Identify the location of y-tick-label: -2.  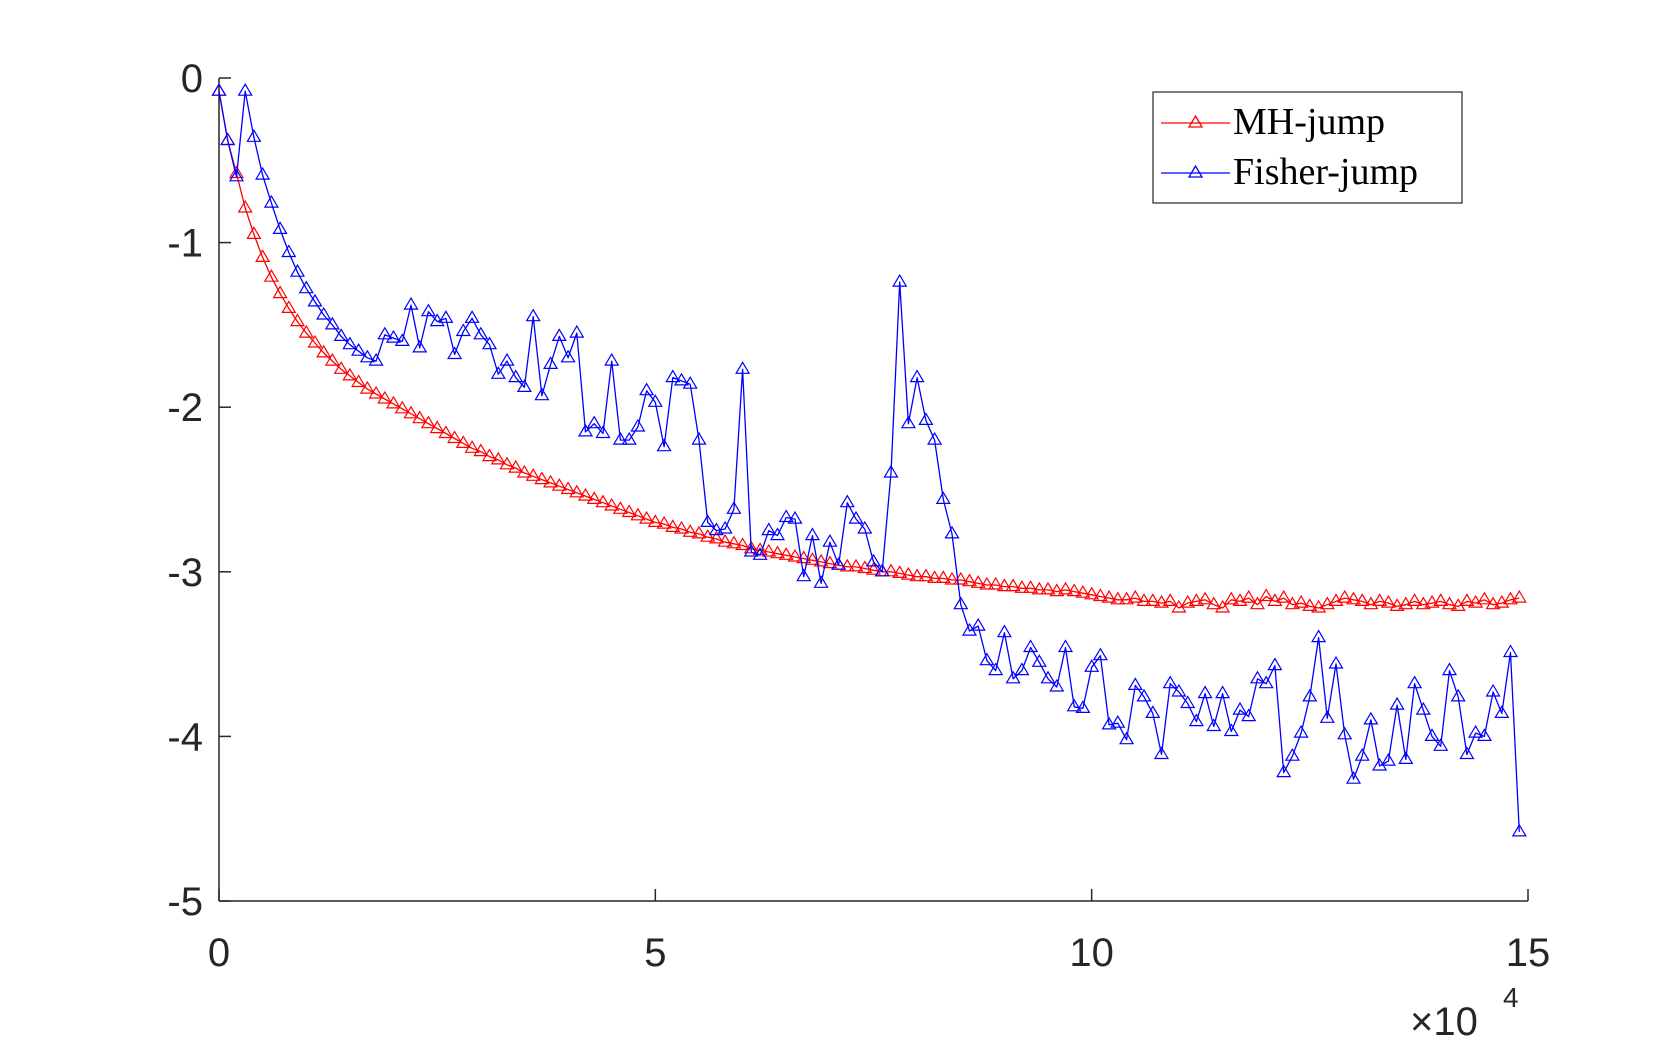
(185, 408).